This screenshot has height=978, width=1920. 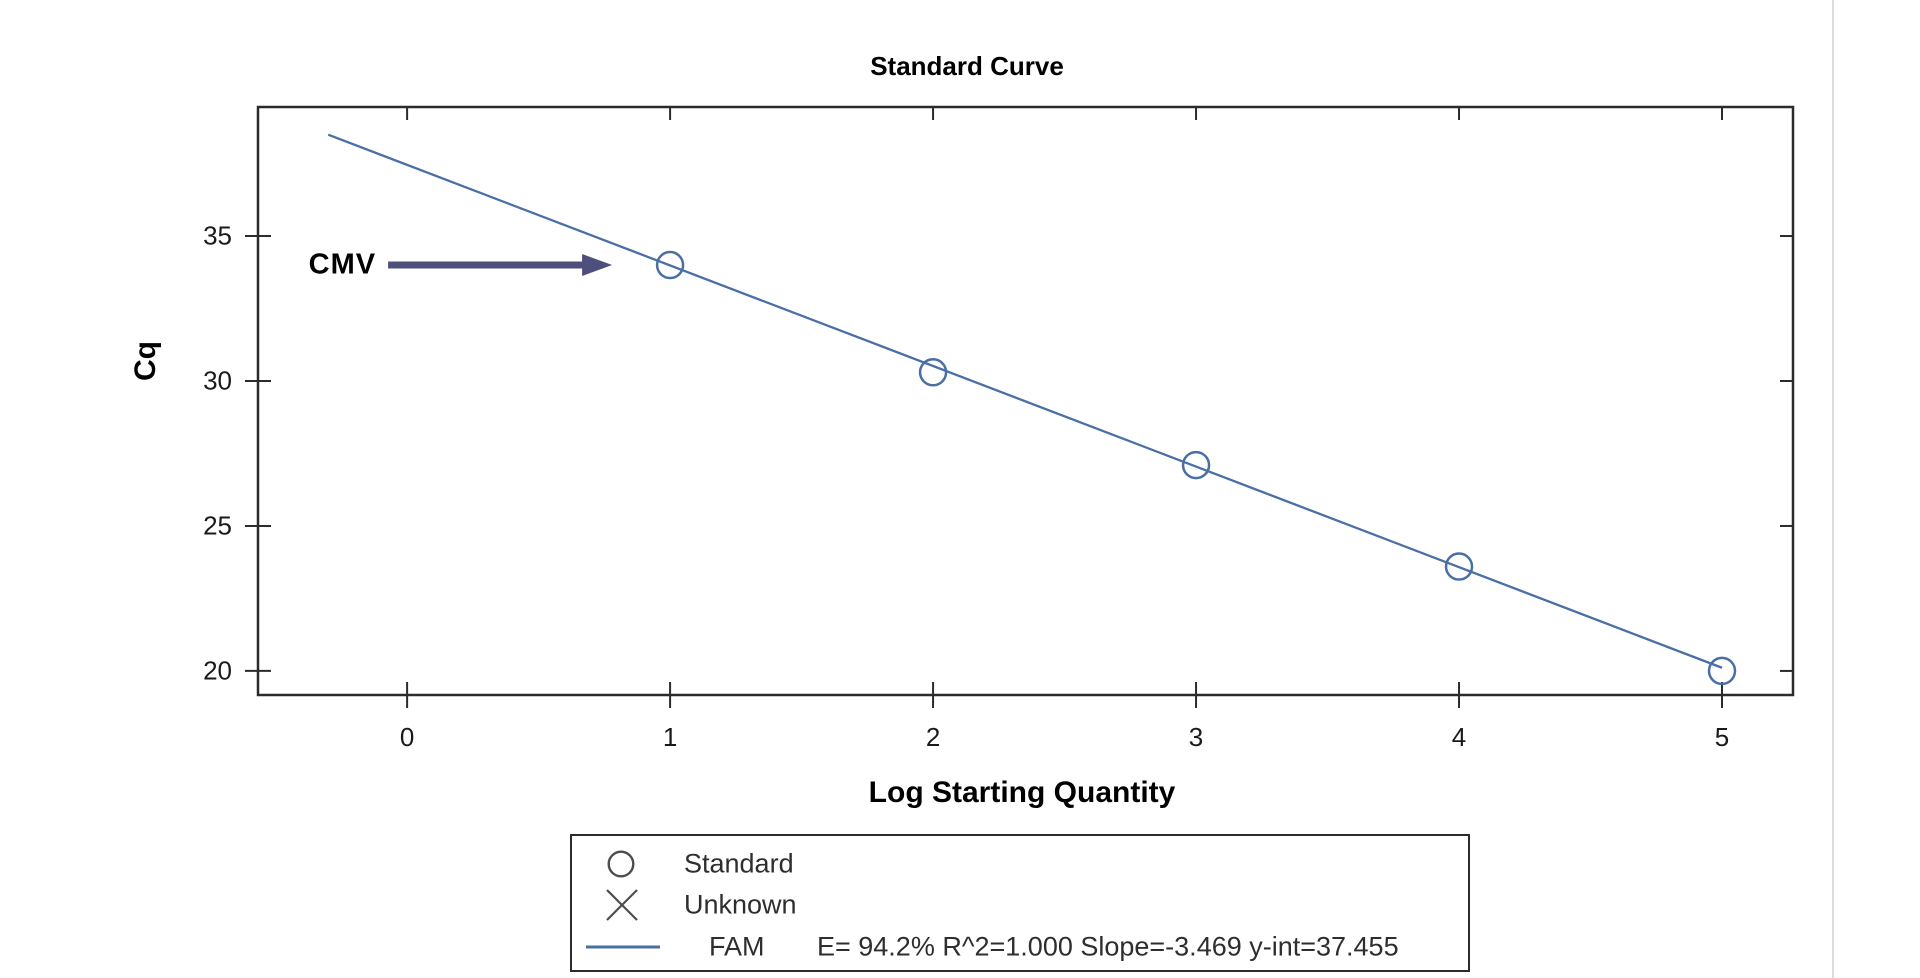 What do you see at coordinates (1022, 792) in the screenshot?
I see `x-axis-label: Log Starting Quantity` at bounding box center [1022, 792].